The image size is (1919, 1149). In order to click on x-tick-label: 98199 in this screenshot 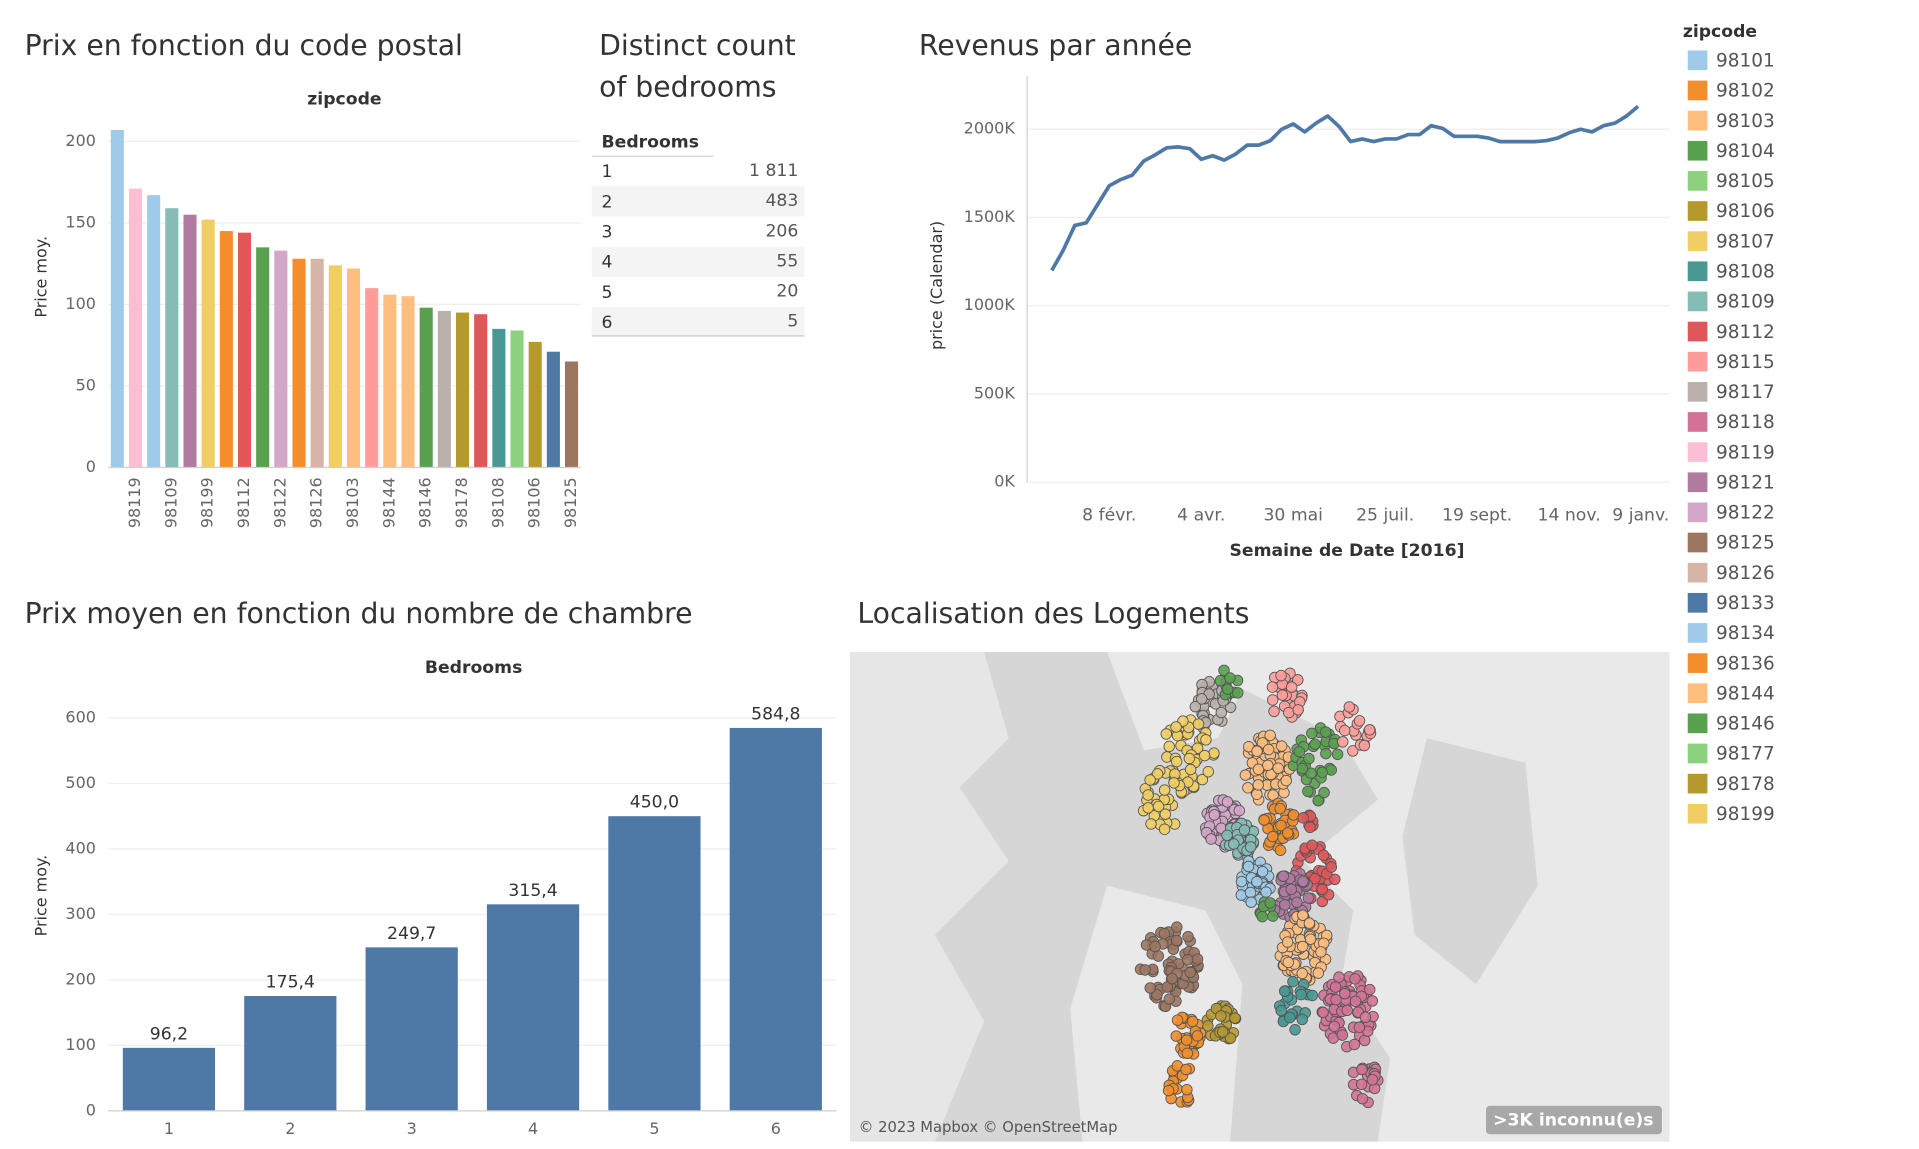, I will do `click(207, 502)`.